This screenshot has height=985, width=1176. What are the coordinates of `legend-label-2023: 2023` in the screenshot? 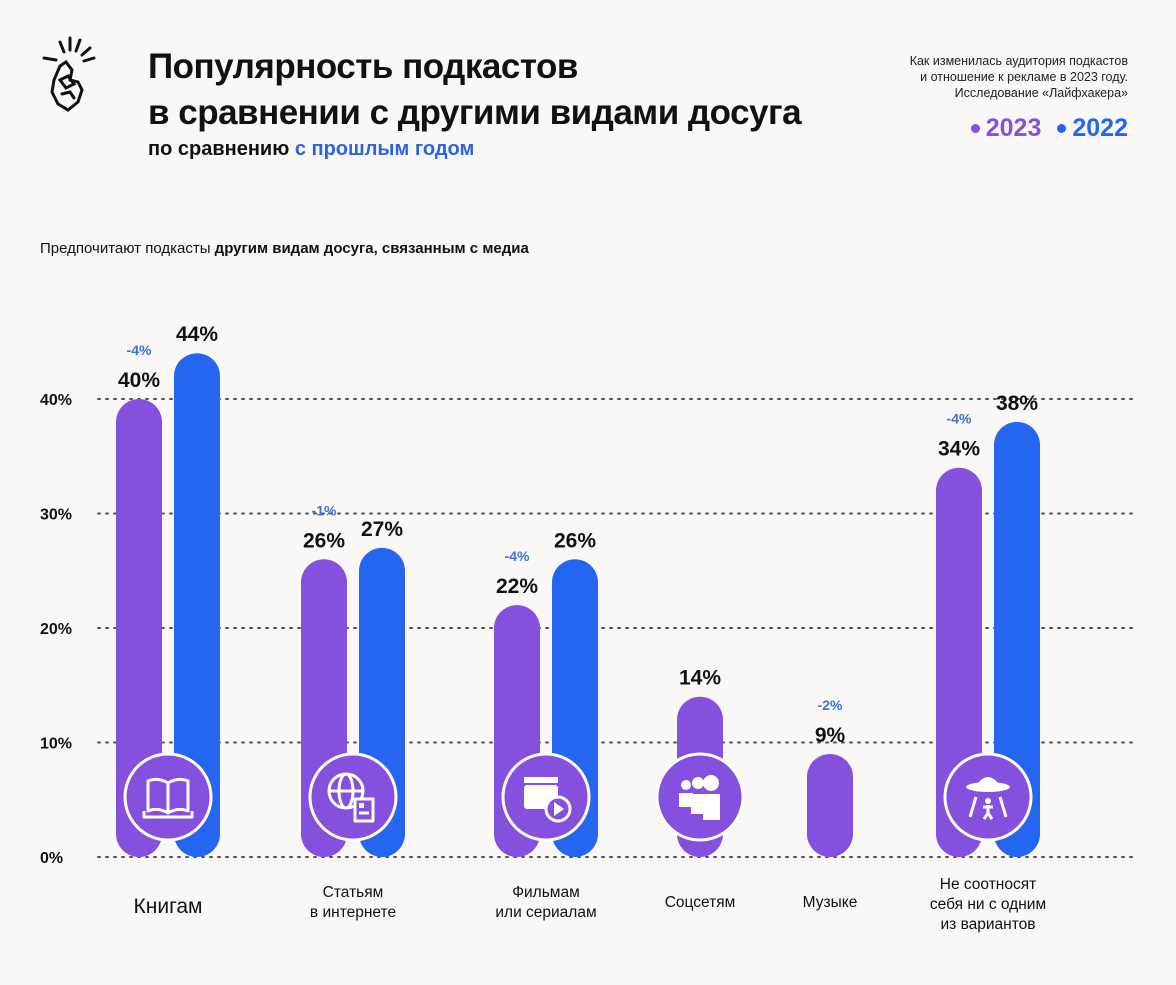 It's located at (1013, 128).